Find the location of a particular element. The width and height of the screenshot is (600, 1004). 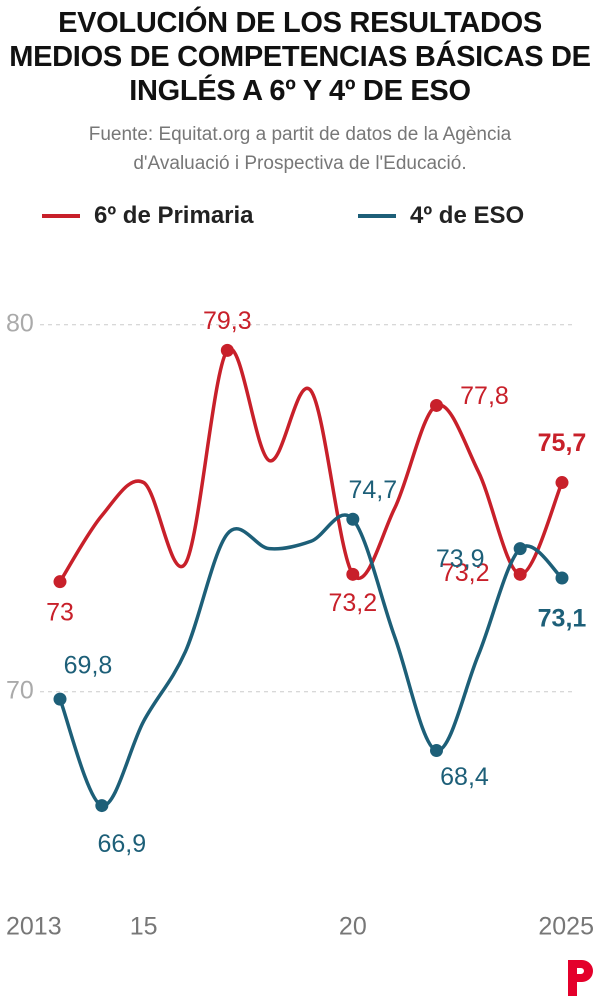

data-label: 77,8 is located at coordinates (484, 396).